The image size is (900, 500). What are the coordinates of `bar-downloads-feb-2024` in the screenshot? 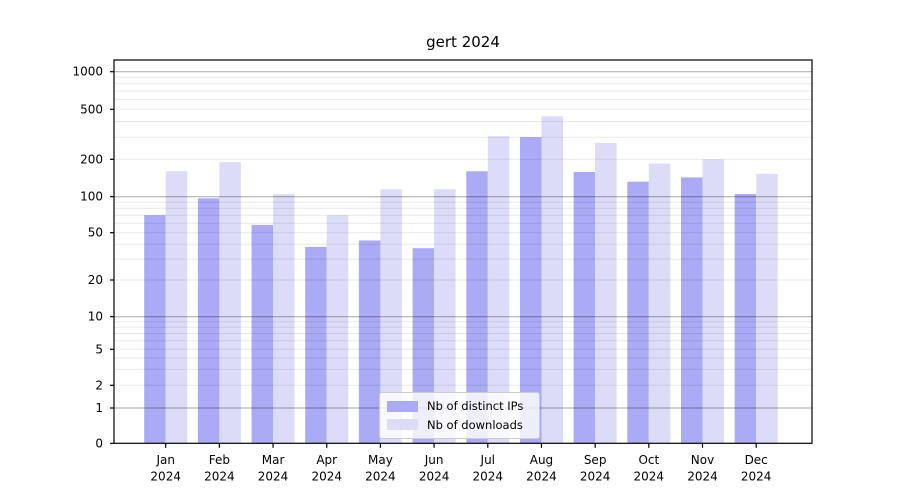 It's located at (230, 303).